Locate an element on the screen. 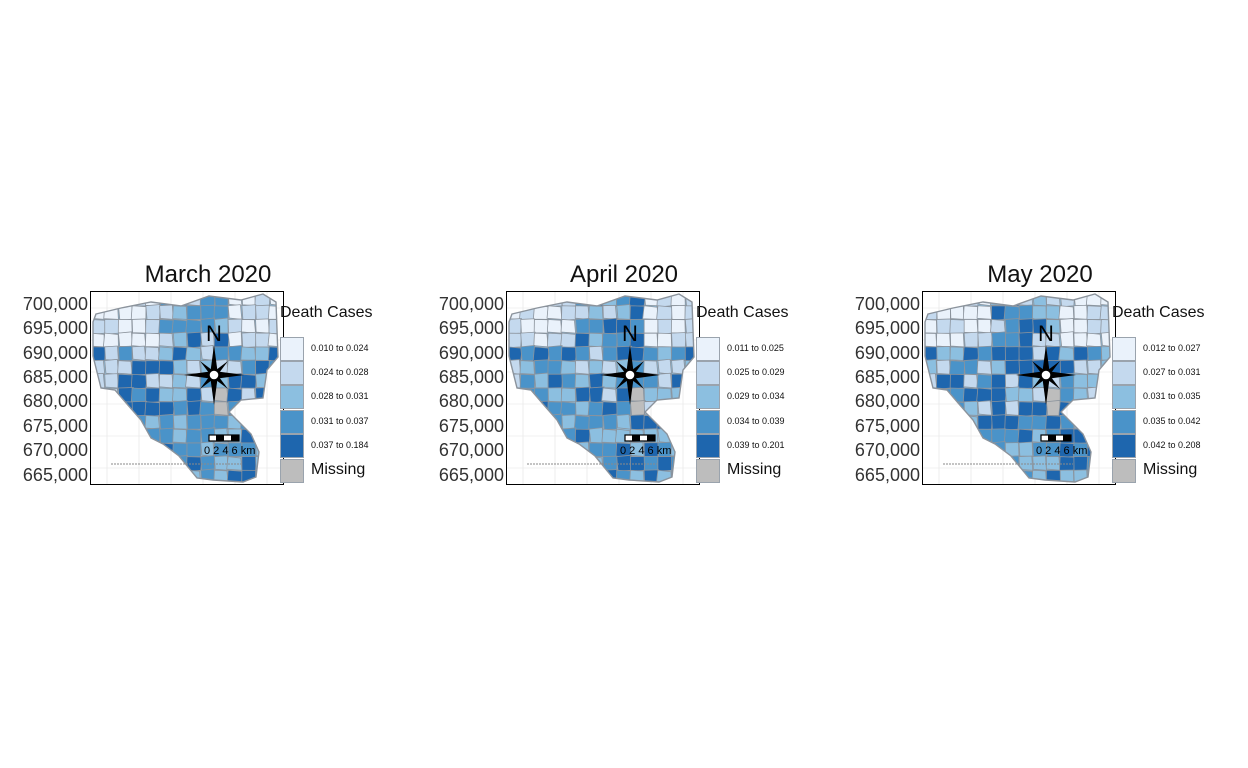 This screenshot has height=768, width=1248. legend-item: 0.012 to 0.027 is located at coordinates (1162, 349).